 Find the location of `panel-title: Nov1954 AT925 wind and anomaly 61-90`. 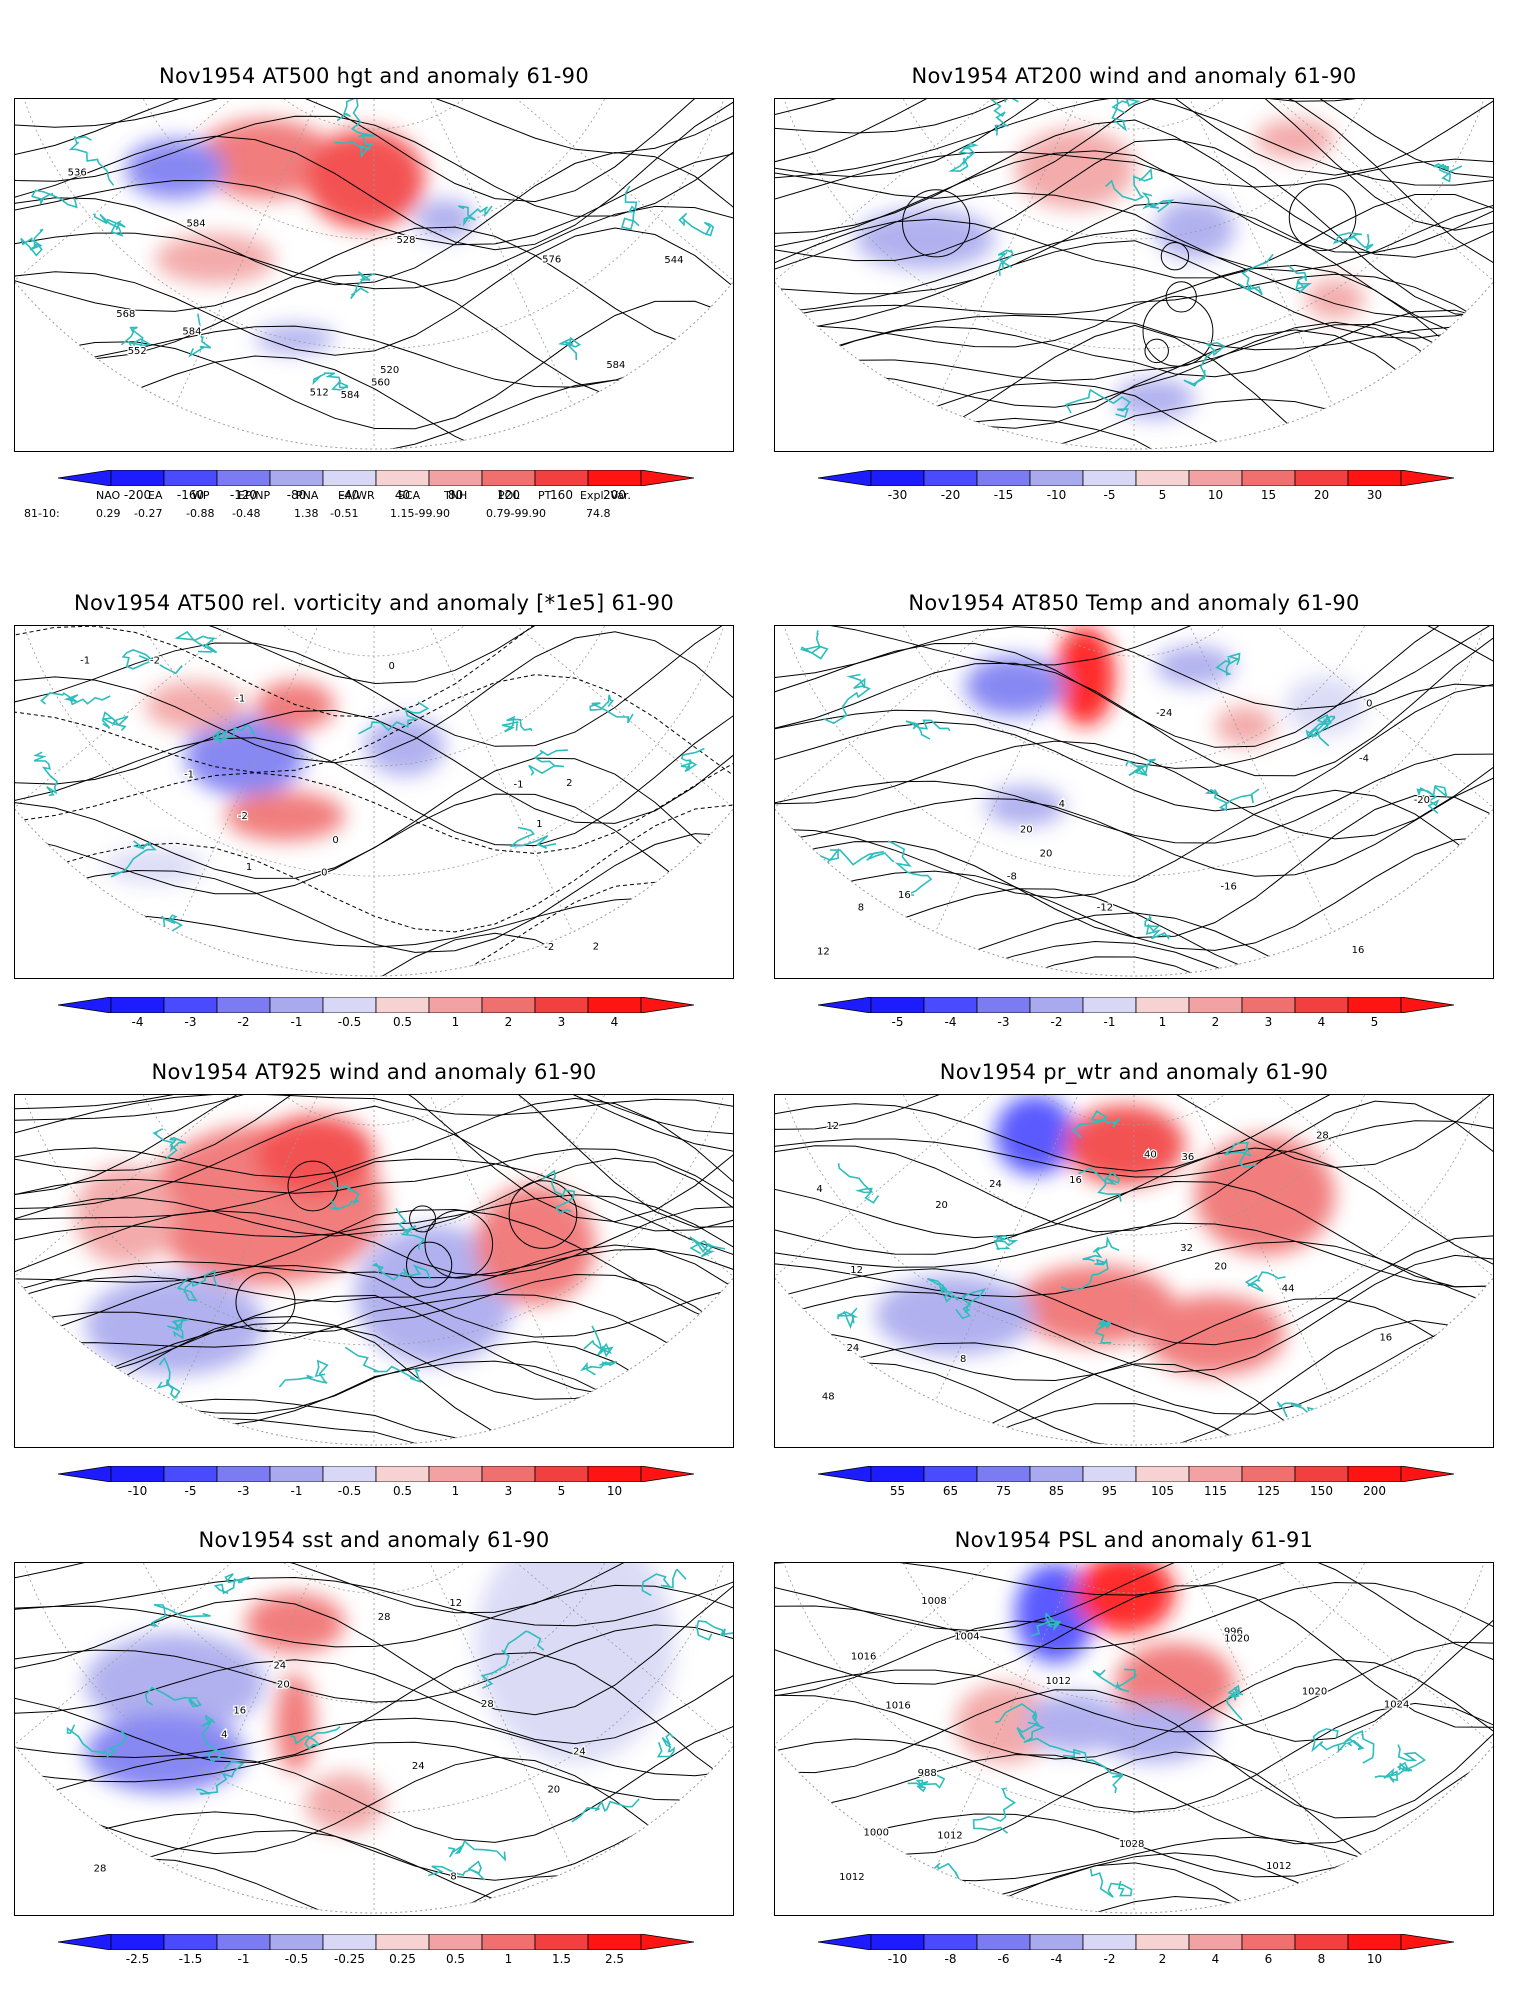

panel-title: Nov1954 AT925 wind and anomaly 61-90 is located at coordinates (374, 1072).